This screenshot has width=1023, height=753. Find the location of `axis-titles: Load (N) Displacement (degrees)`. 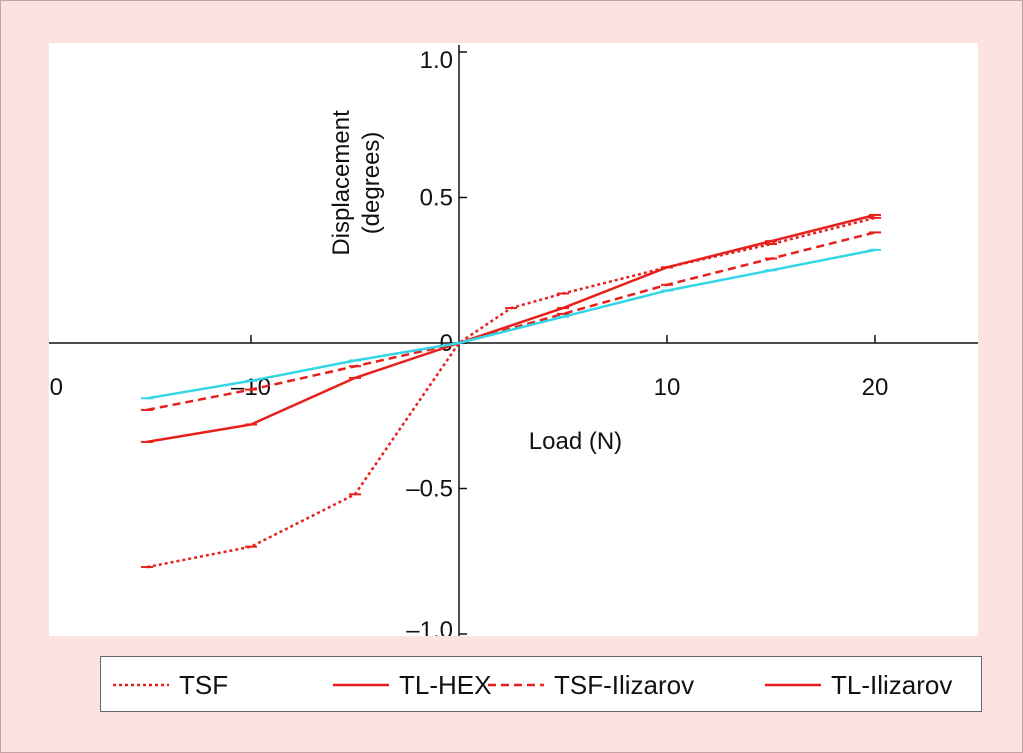

axis-titles: Load (N) Displacement (degrees) is located at coordinates (475, 282).